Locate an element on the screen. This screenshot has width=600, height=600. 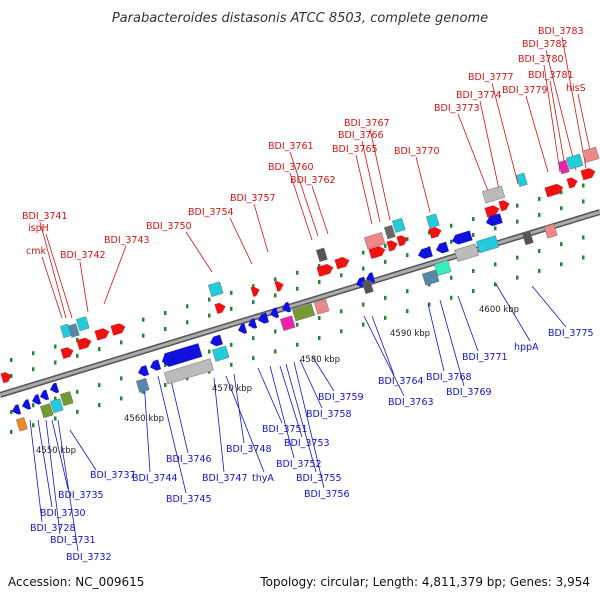
gene-label-bdi-3747: BDI_3747 is located at coordinates (225, 478).